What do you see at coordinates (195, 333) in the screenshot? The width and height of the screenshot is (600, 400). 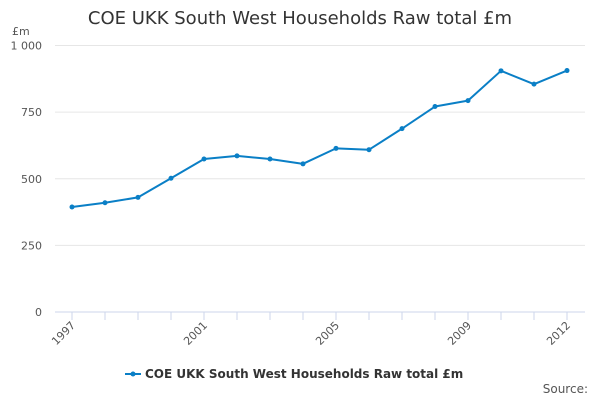 I see `x-tick-label: 2001` at bounding box center [195, 333].